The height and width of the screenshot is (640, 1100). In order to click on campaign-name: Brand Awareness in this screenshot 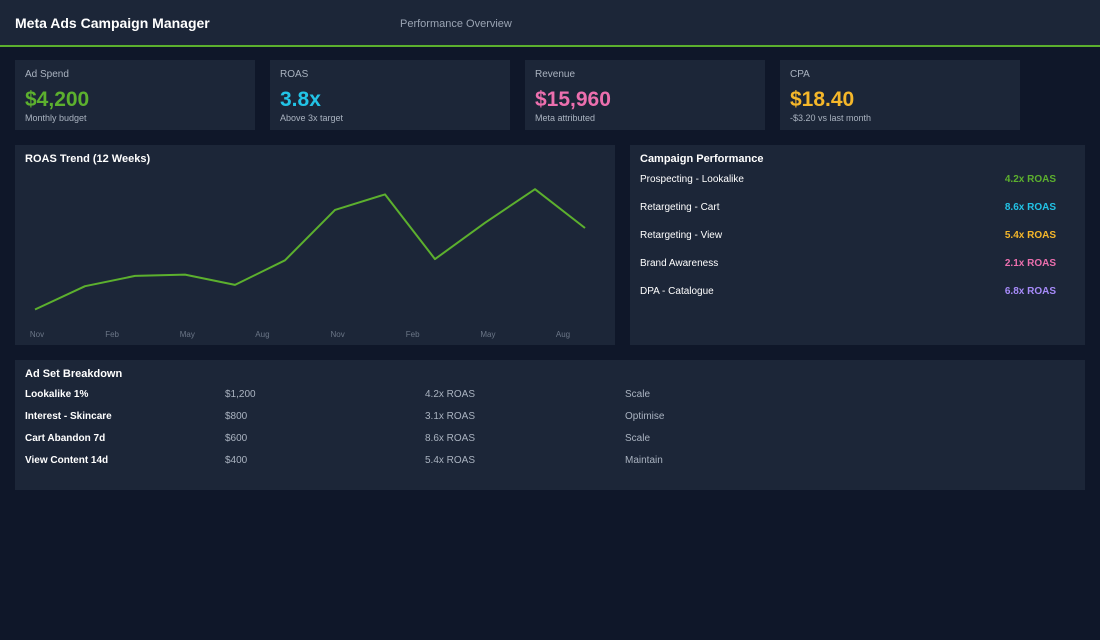, I will do `click(679, 263)`.